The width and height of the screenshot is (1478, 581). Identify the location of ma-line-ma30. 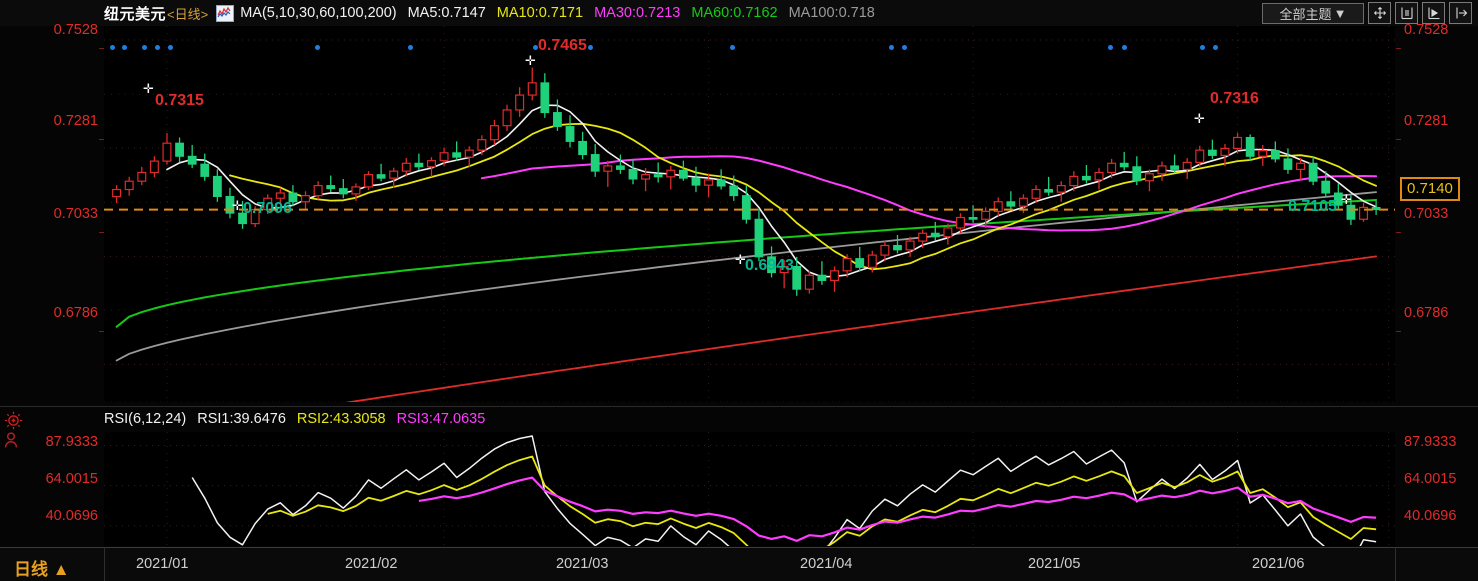
(929, 193).